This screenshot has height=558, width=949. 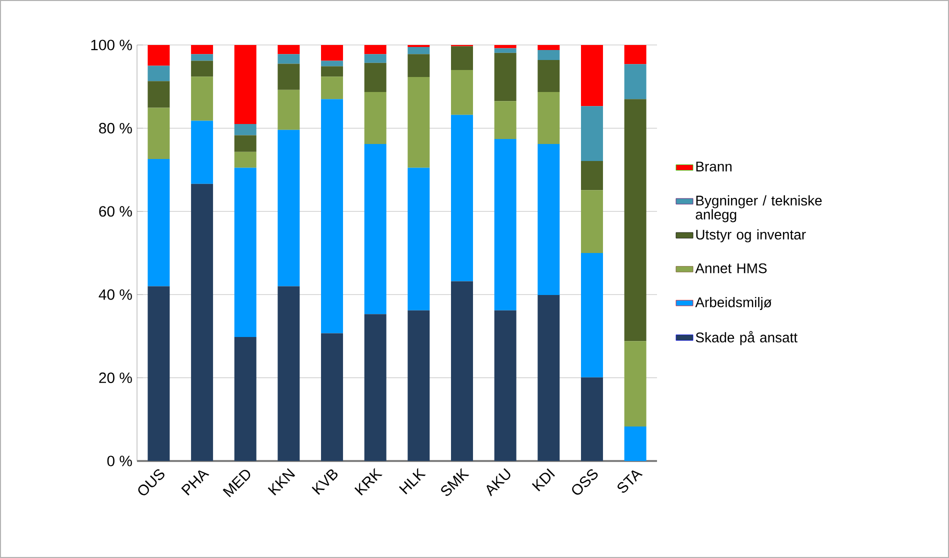 What do you see at coordinates (759, 208) in the screenshot?
I see `legend-label: Bygninger / tekniske anlegg` at bounding box center [759, 208].